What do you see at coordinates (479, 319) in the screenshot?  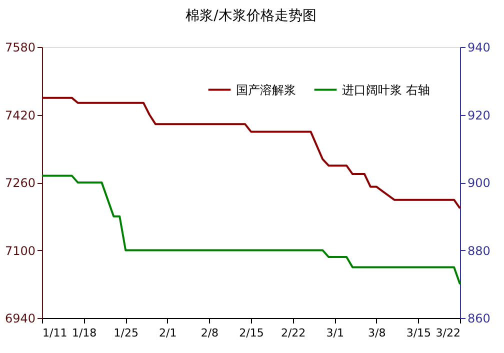 I see `y2-tick-label: 860` at bounding box center [479, 319].